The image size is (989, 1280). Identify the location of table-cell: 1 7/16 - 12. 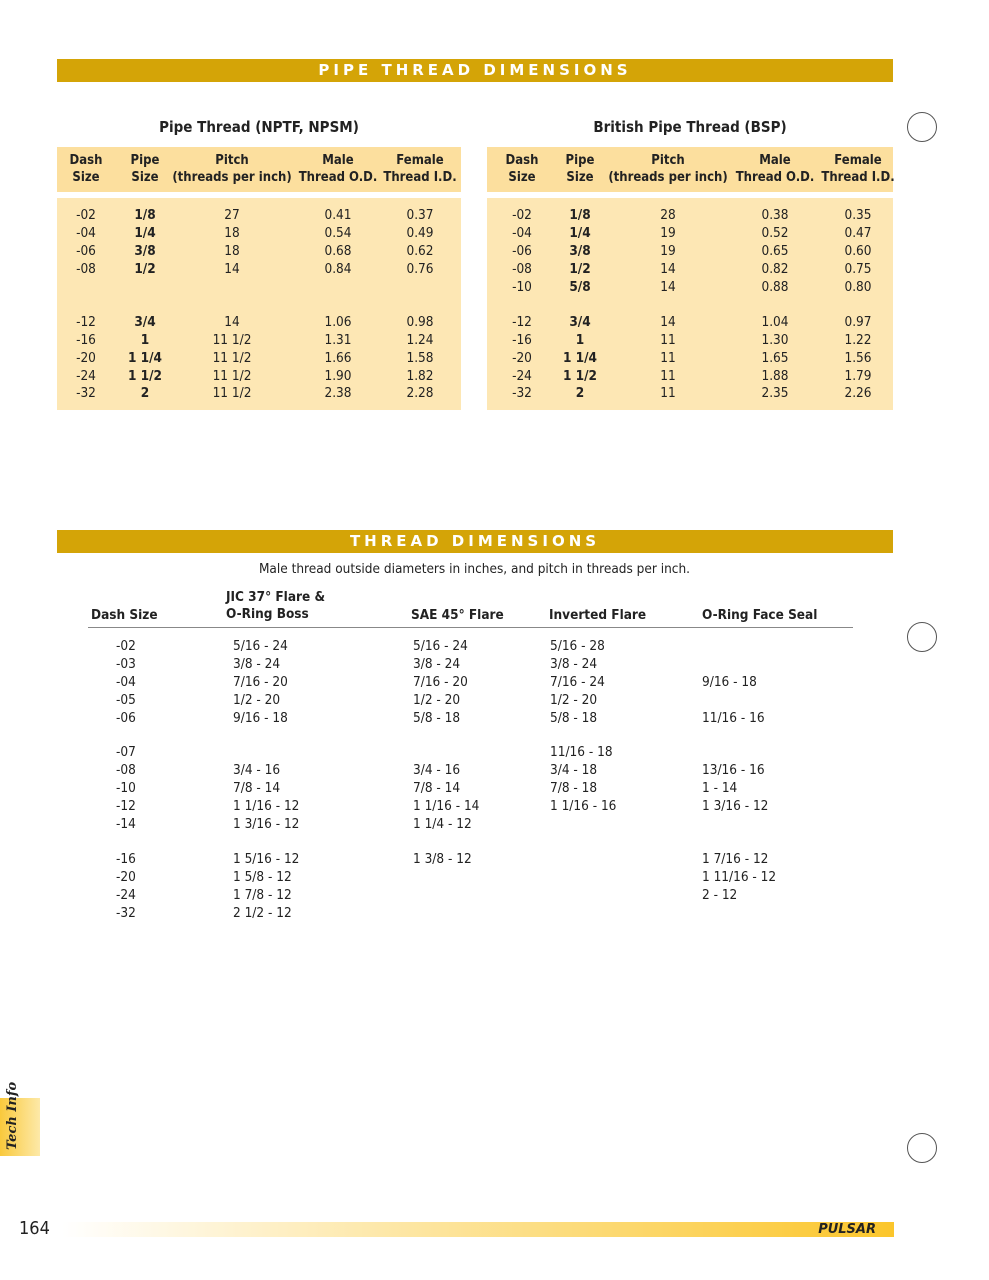
(735, 859).